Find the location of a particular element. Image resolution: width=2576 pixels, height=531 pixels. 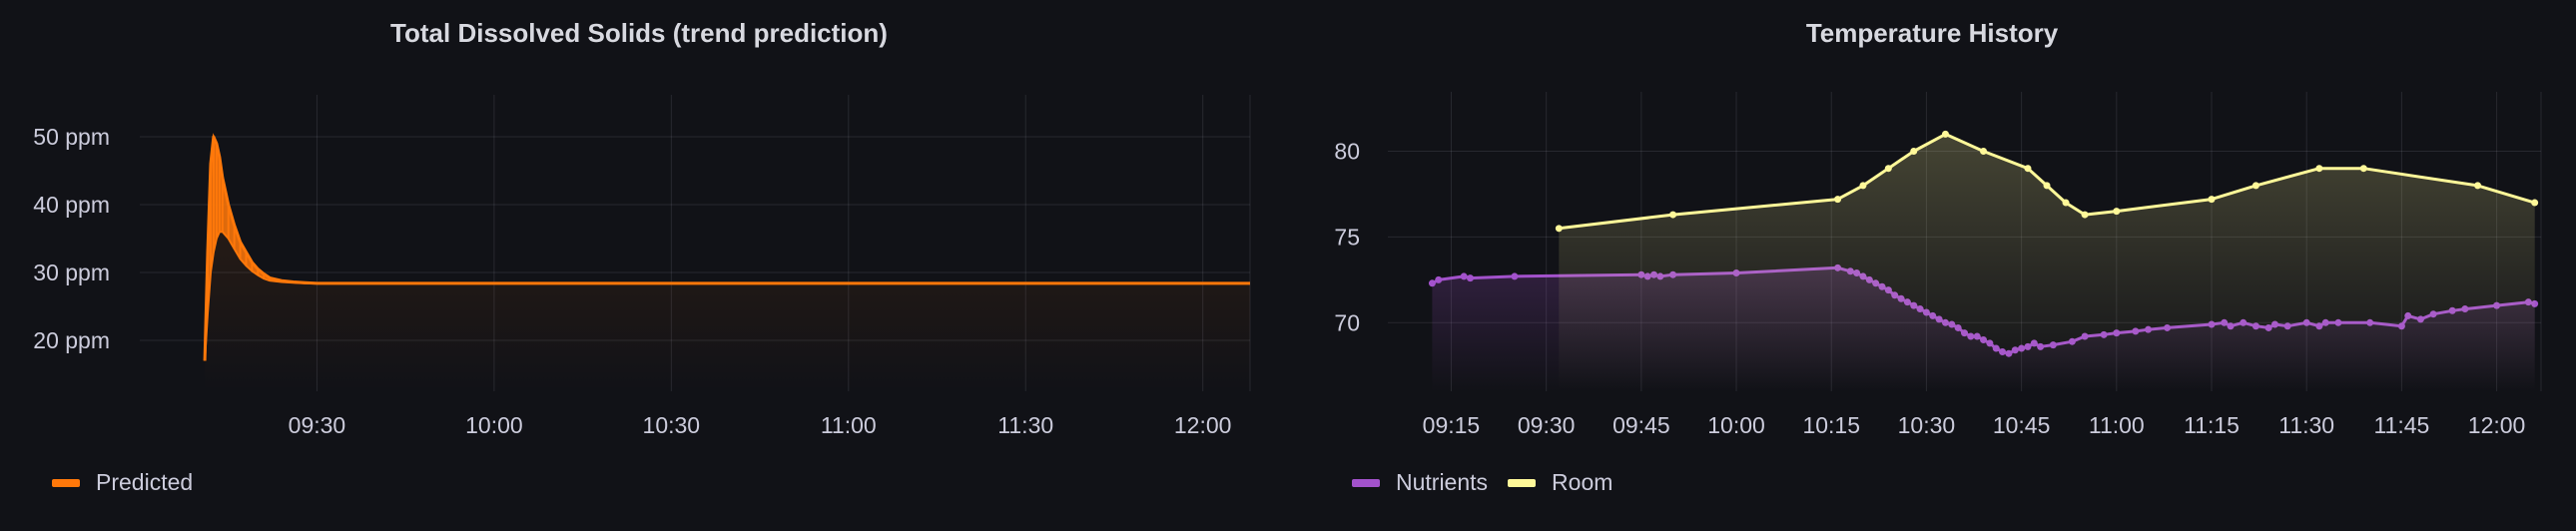

legend-swatch-predicted is located at coordinates (66, 483).